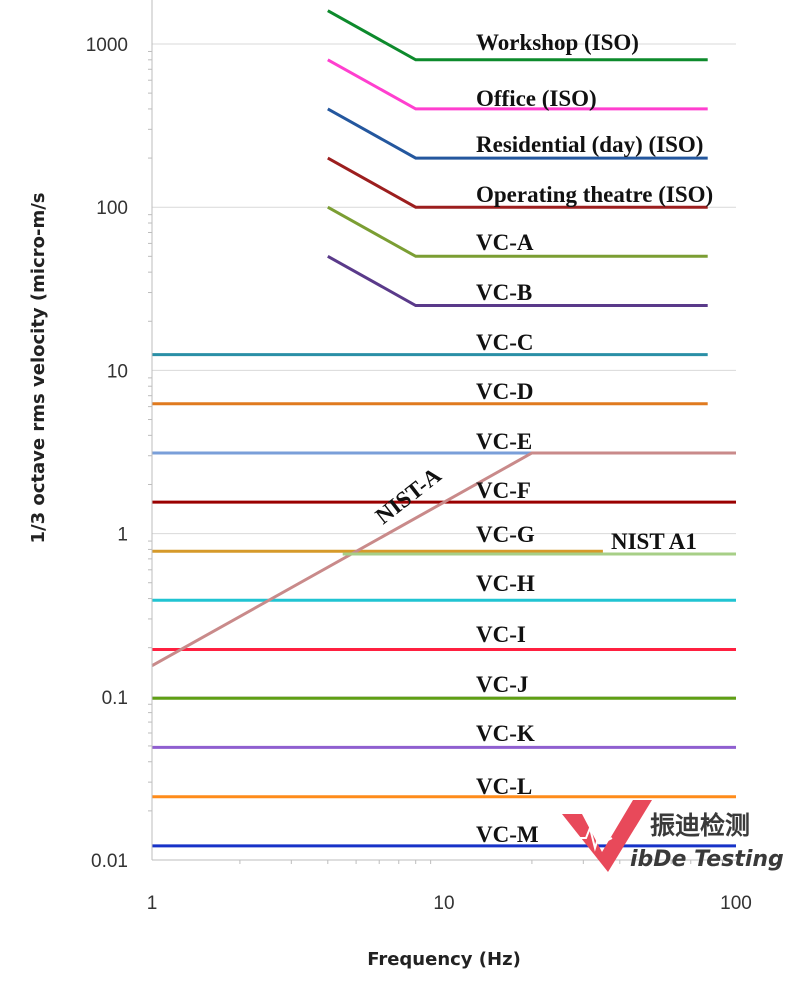 The image size is (800, 983). I want to click on label-vc-k: VC-K, so click(505, 733).